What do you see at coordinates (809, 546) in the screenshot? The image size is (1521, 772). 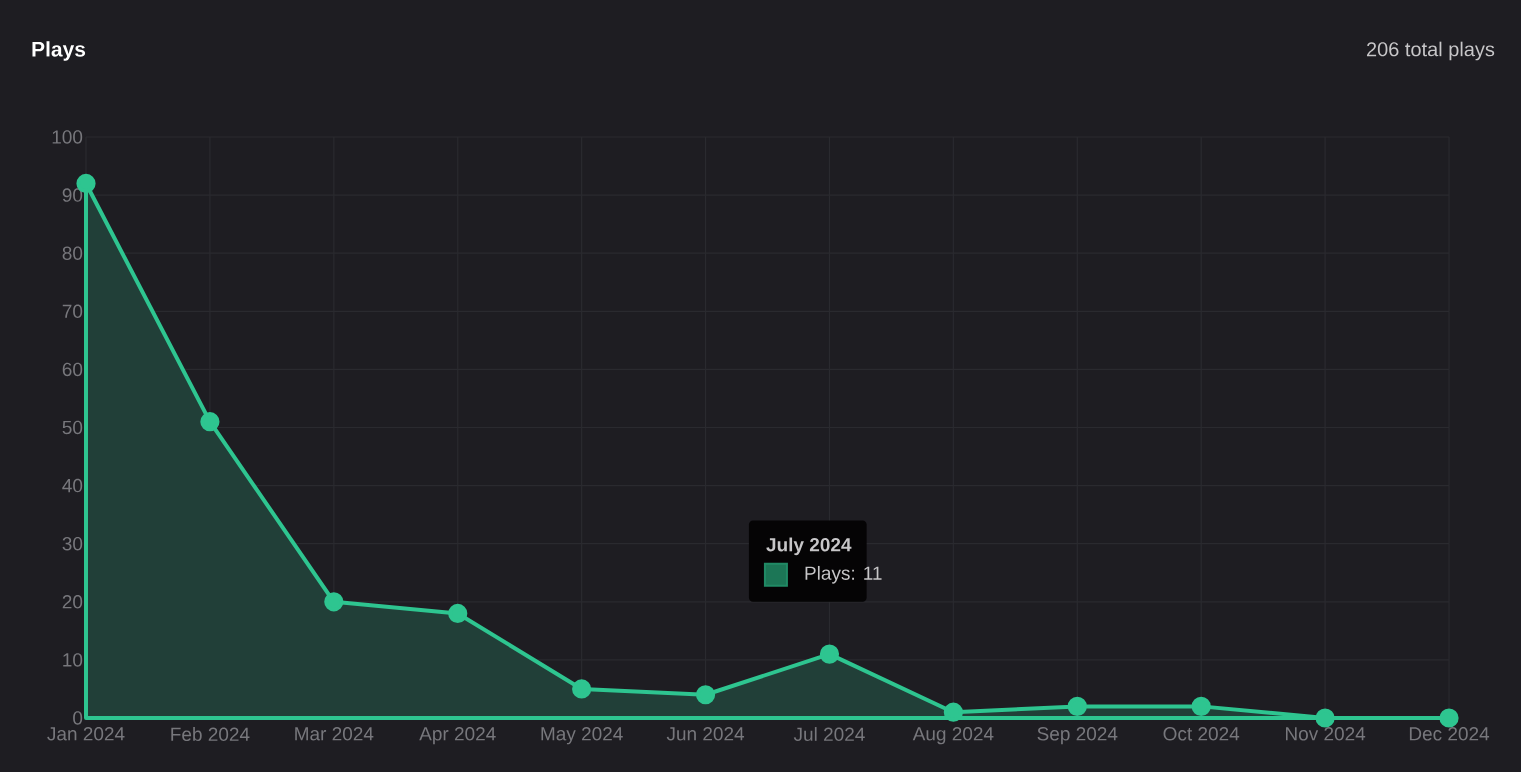 I see `annotation: July 2024` at bounding box center [809, 546].